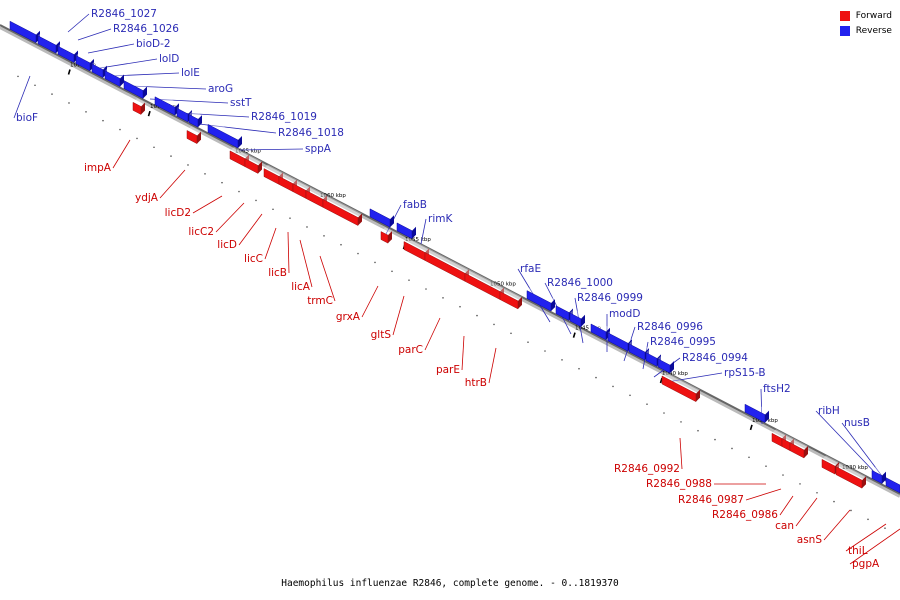  What do you see at coordinates (241, 103) in the screenshot?
I see `sstt-label: sstT` at bounding box center [241, 103].